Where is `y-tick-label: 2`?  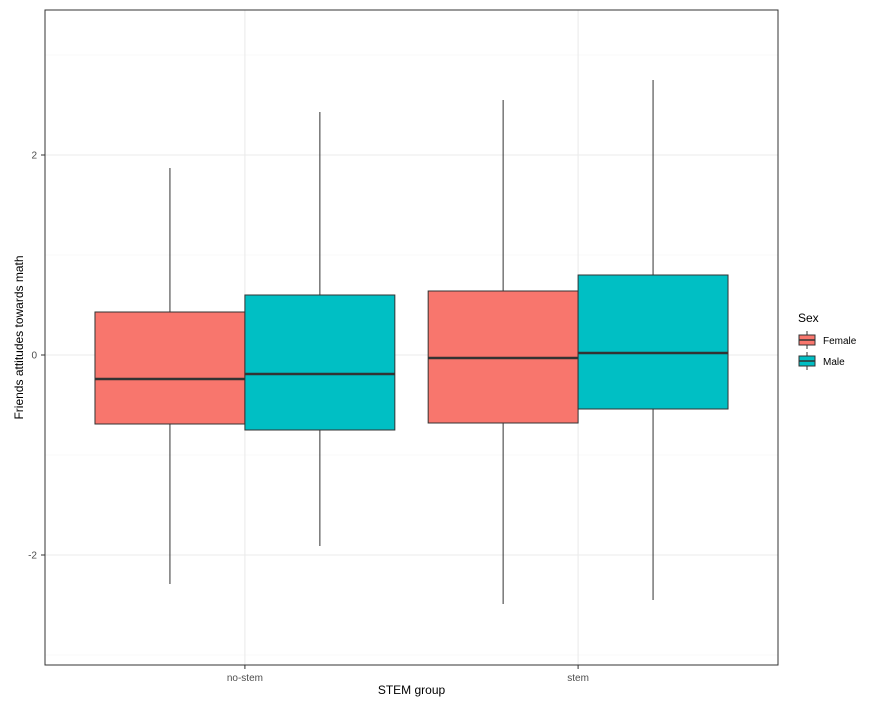
y-tick-label: 2 is located at coordinates (34, 156).